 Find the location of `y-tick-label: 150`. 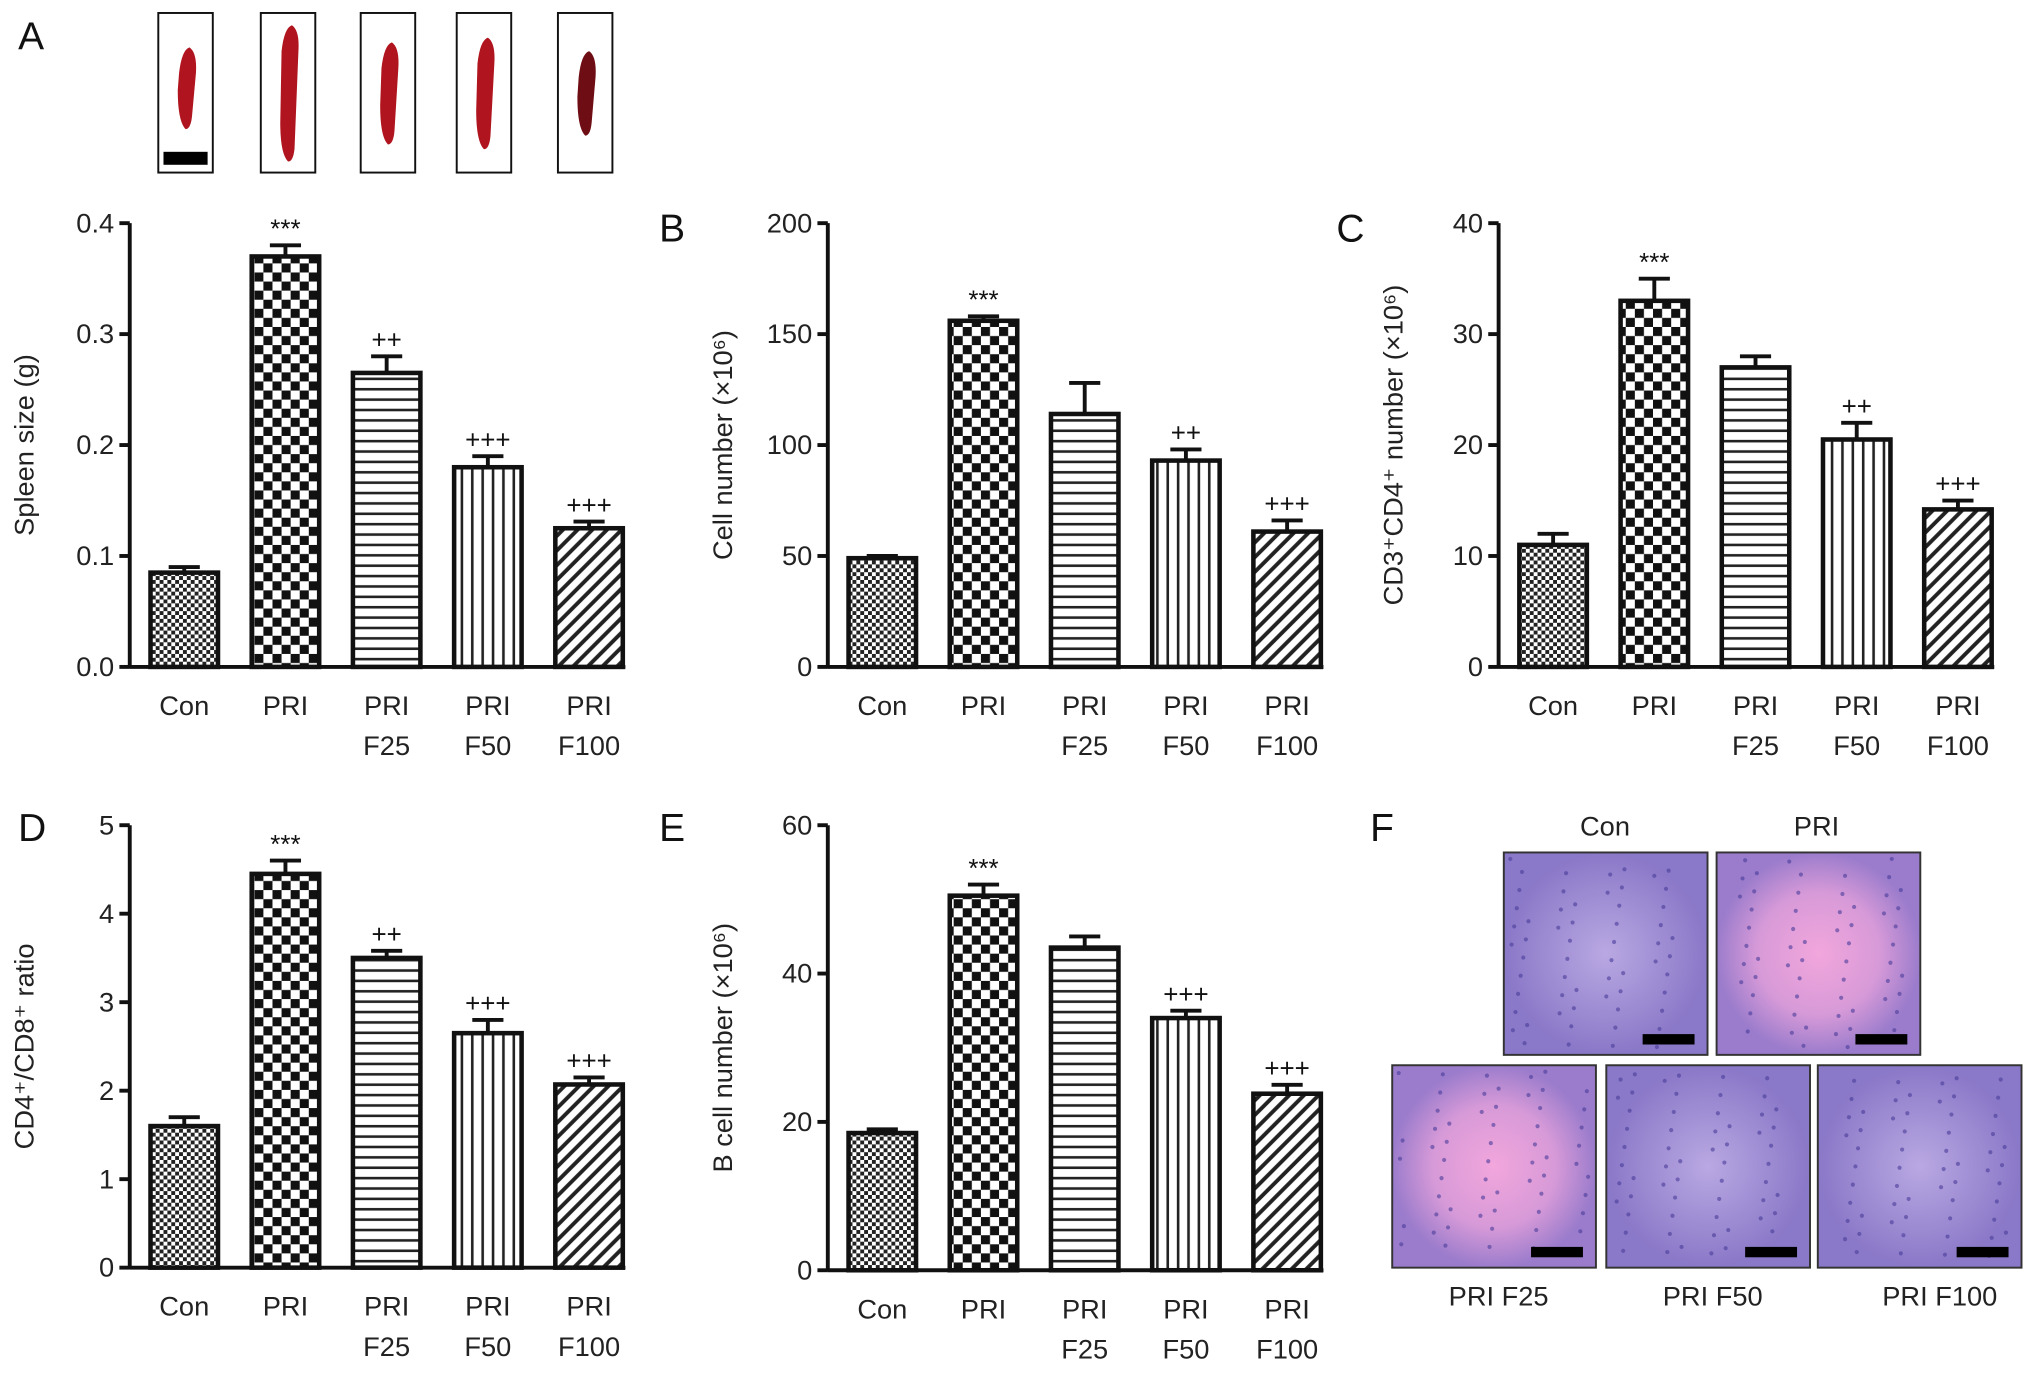

y-tick-label: 150 is located at coordinates (789, 333).